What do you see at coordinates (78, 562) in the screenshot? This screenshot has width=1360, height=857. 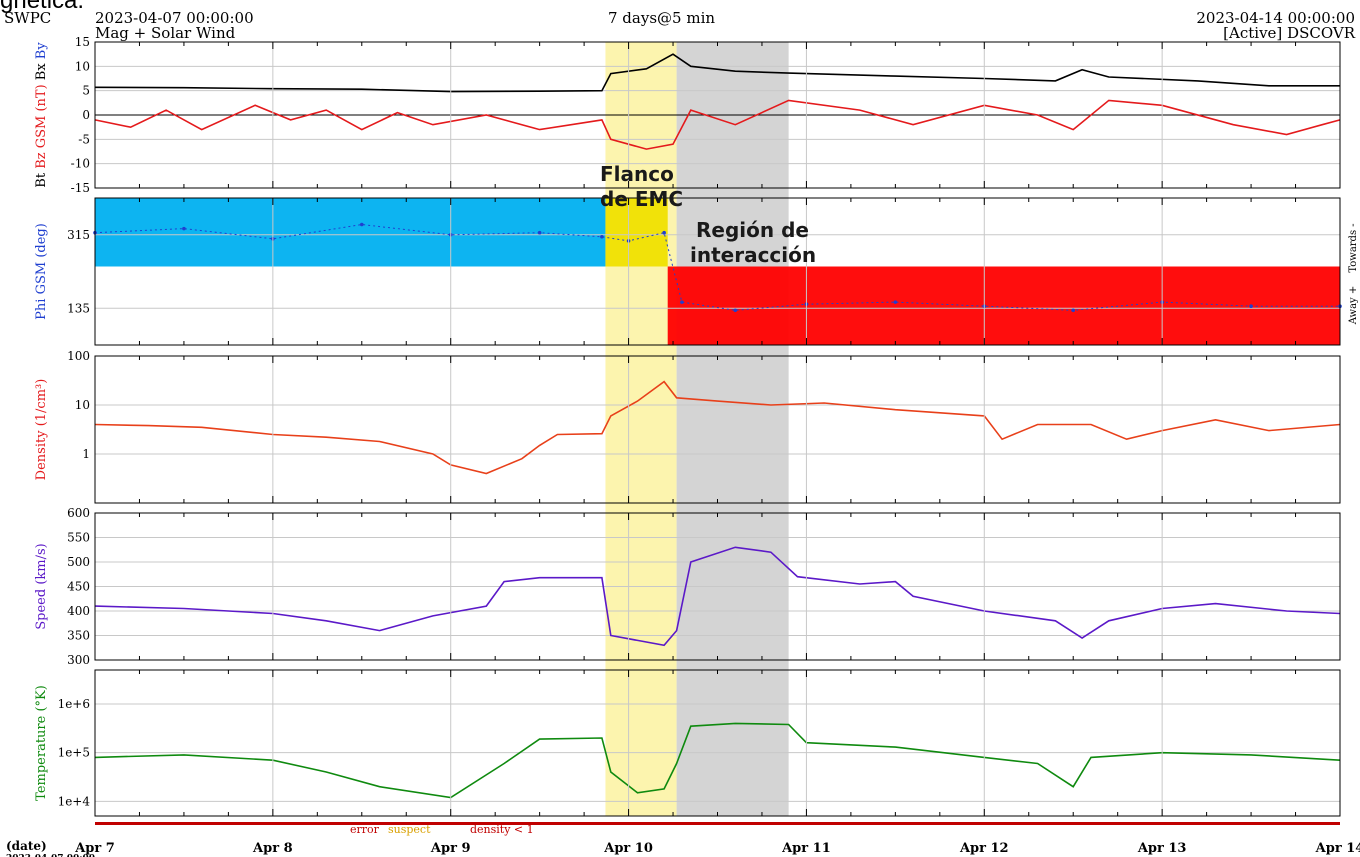 I see `ytick-label-speed-4: 500` at bounding box center [78, 562].